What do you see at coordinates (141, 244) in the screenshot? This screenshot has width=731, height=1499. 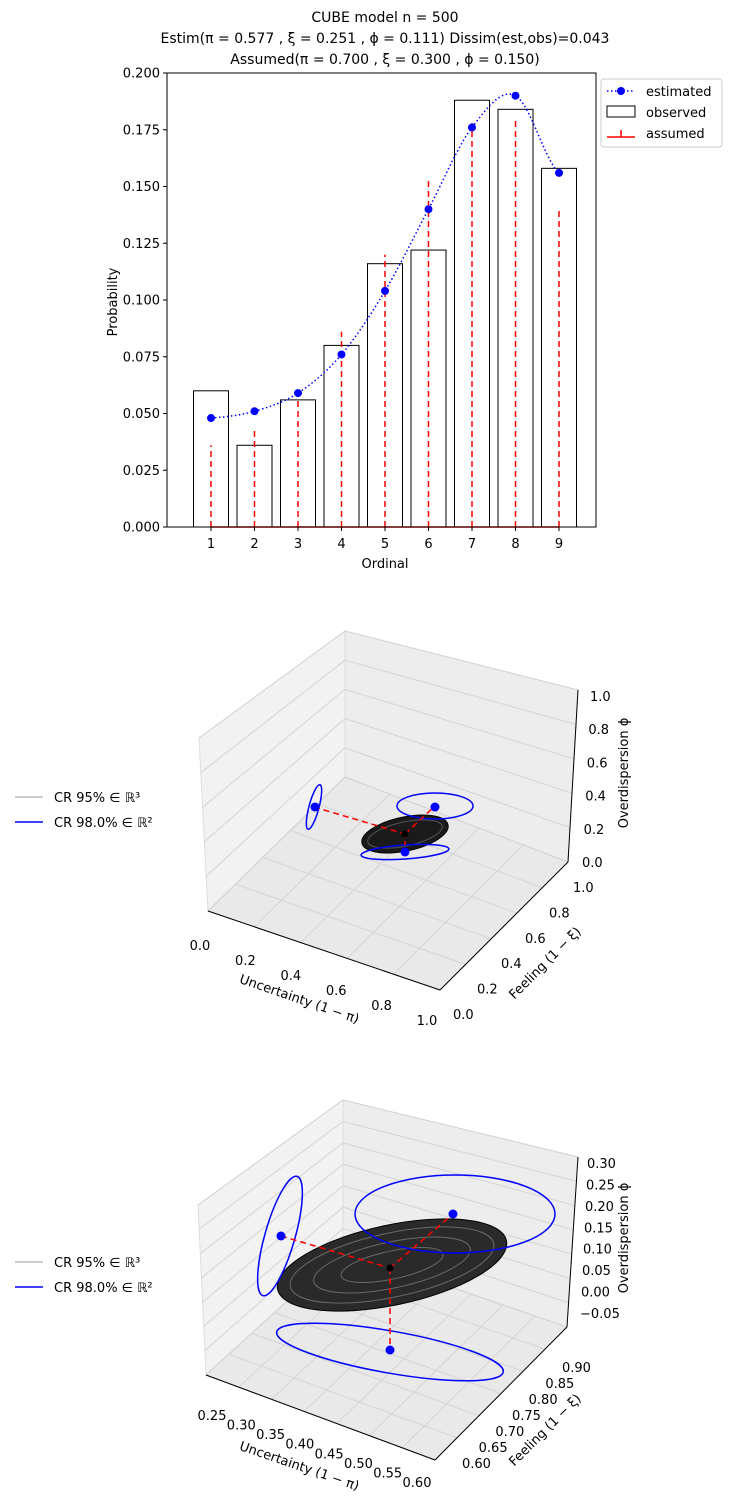 I see `y-tick-label: 0.125` at bounding box center [141, 244].